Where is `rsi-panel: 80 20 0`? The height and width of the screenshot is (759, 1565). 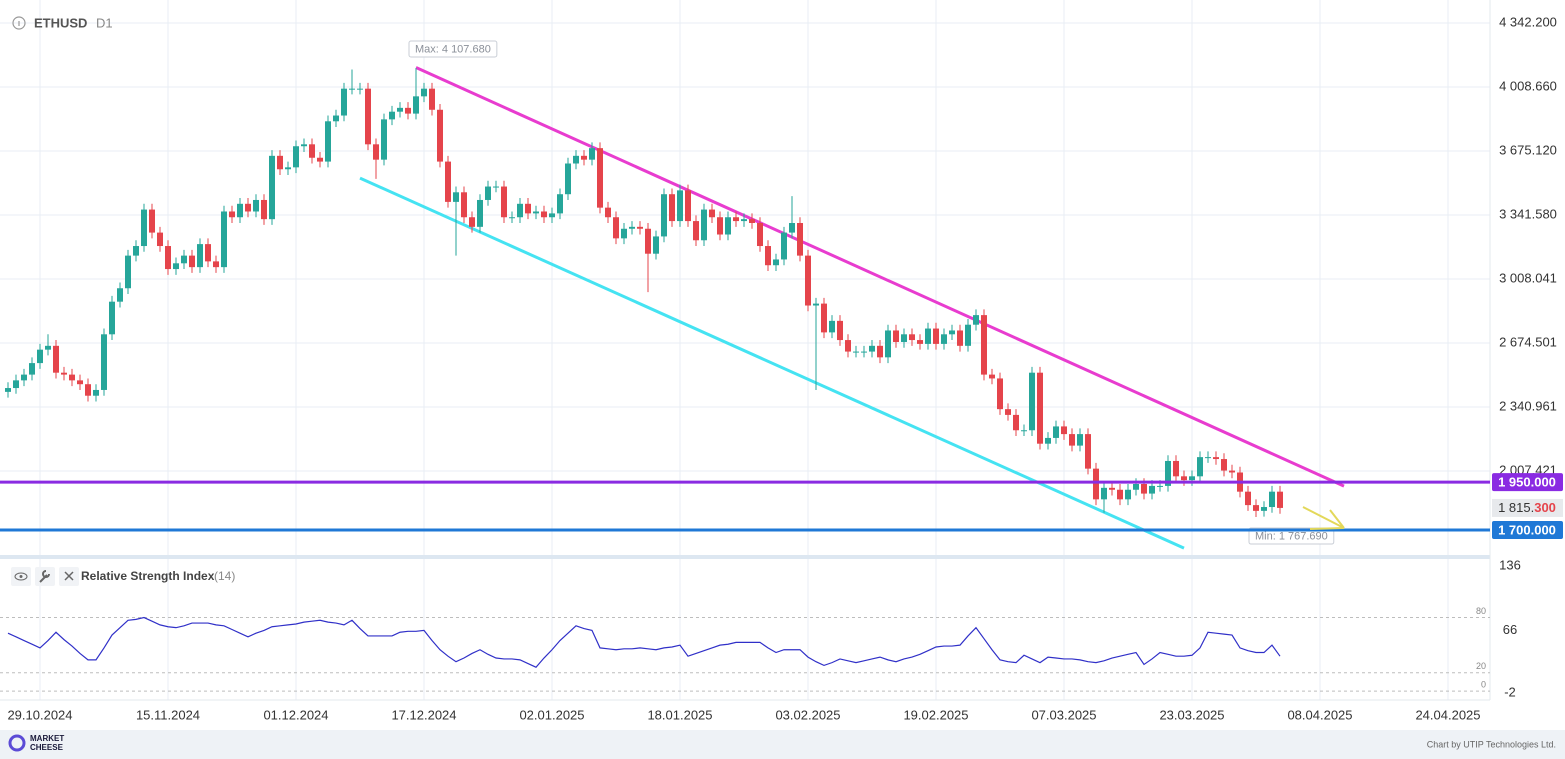 rsi-panel: 80 20 0 is located at coordinates (745, 649).